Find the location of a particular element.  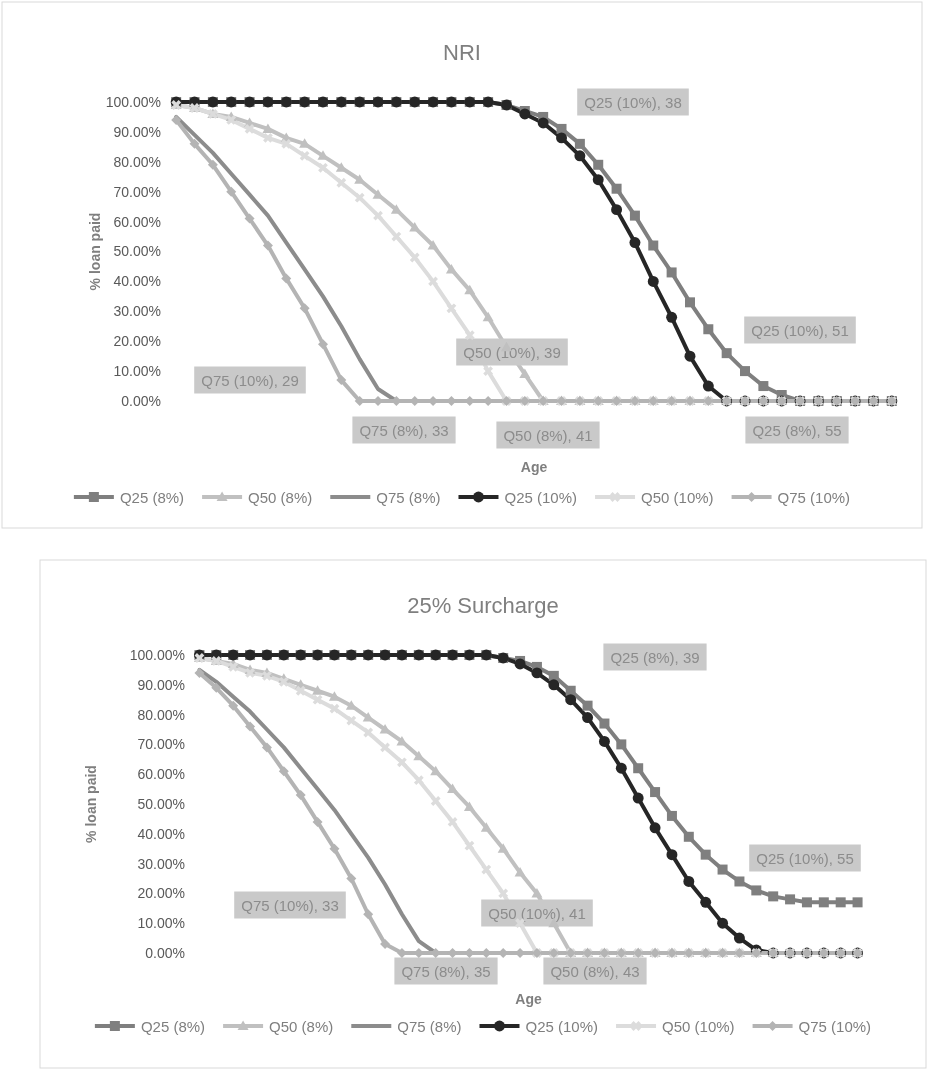

text: Q75 (8%), 33 is located at coordinates (404, 430).